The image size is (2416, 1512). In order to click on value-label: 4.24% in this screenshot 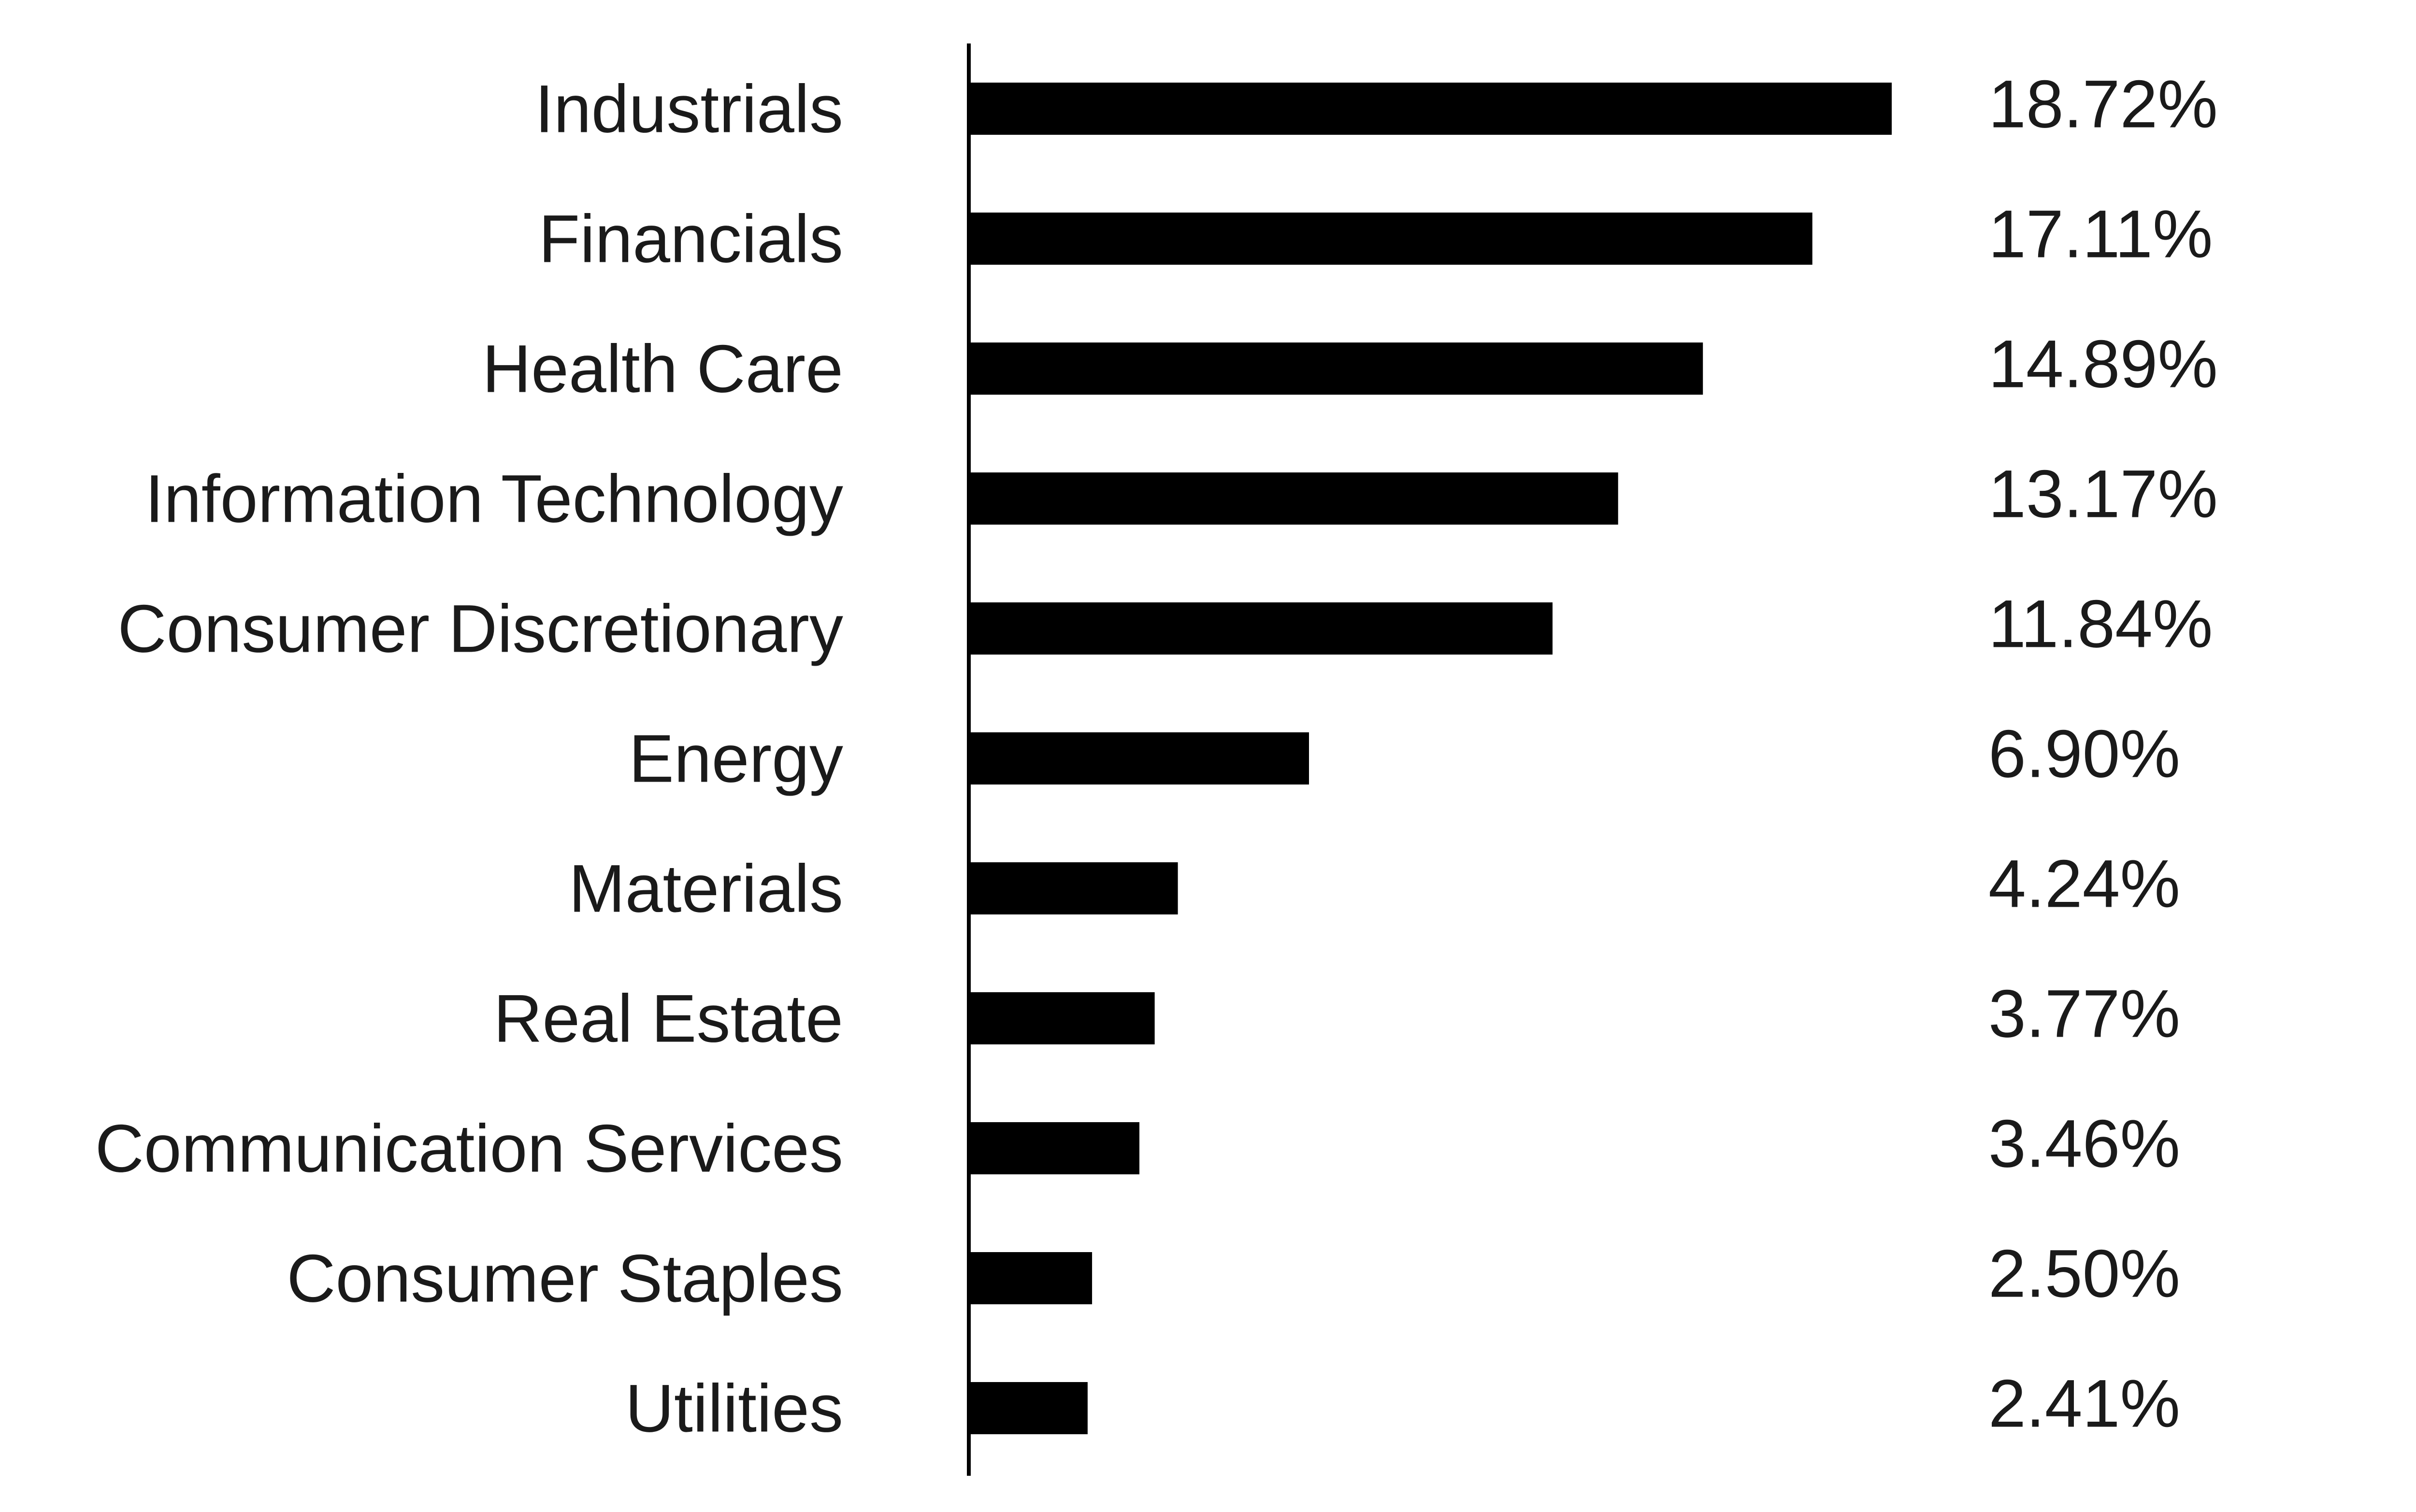, I will do `click(2084, 884)`.